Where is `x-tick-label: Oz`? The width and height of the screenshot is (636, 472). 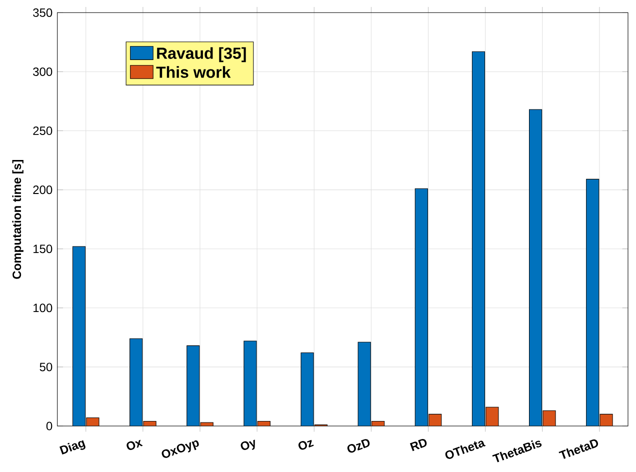 x-tick-label: Oz is located at coordinates (306, 445).